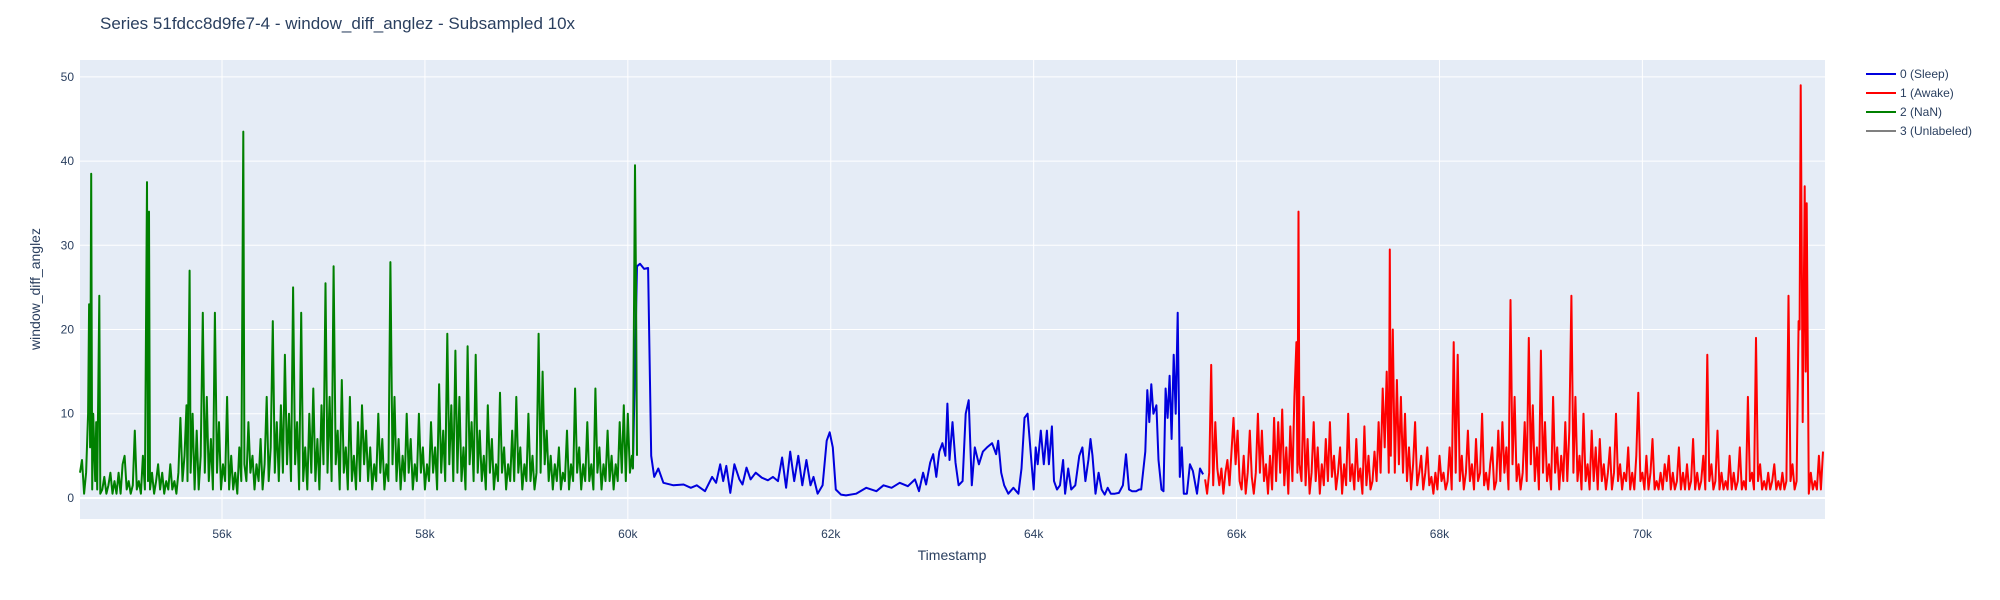 The width and height of the screenshot is (2000, 600). I want to click on x-axis-title: Timestamp, so click(952, 555).